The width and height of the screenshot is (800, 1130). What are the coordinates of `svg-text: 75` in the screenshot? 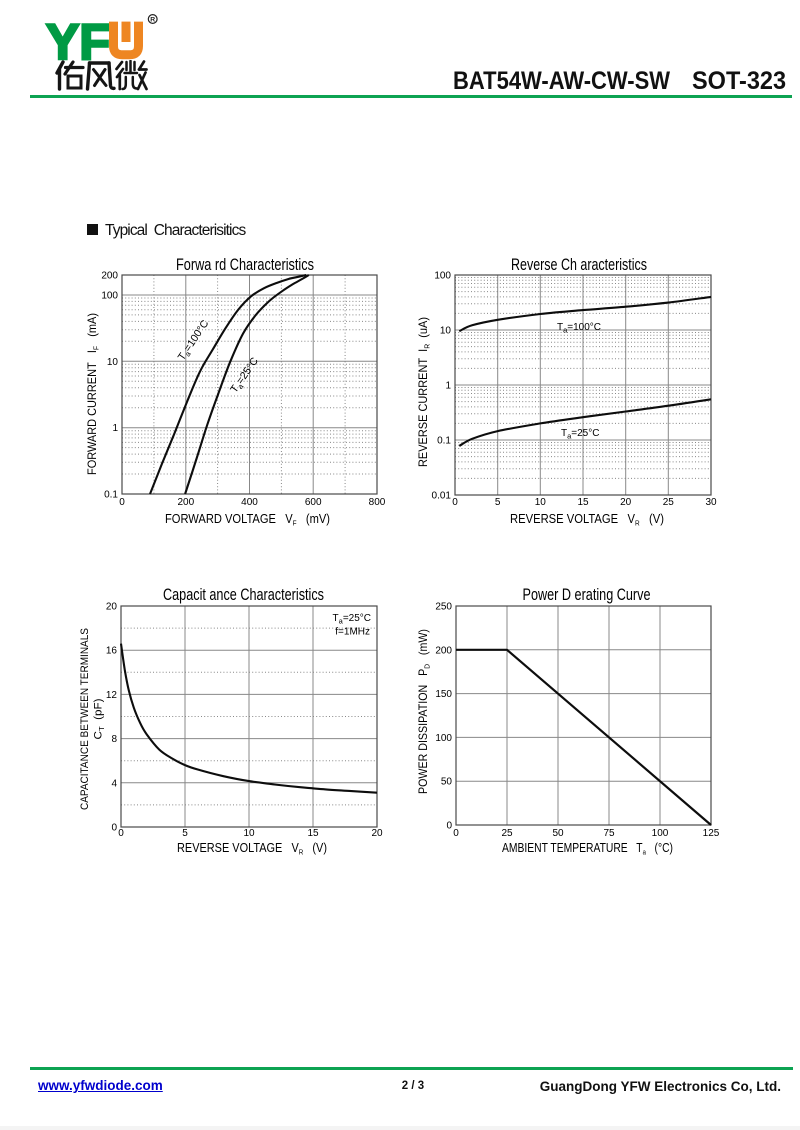 It's located at (609, 833).